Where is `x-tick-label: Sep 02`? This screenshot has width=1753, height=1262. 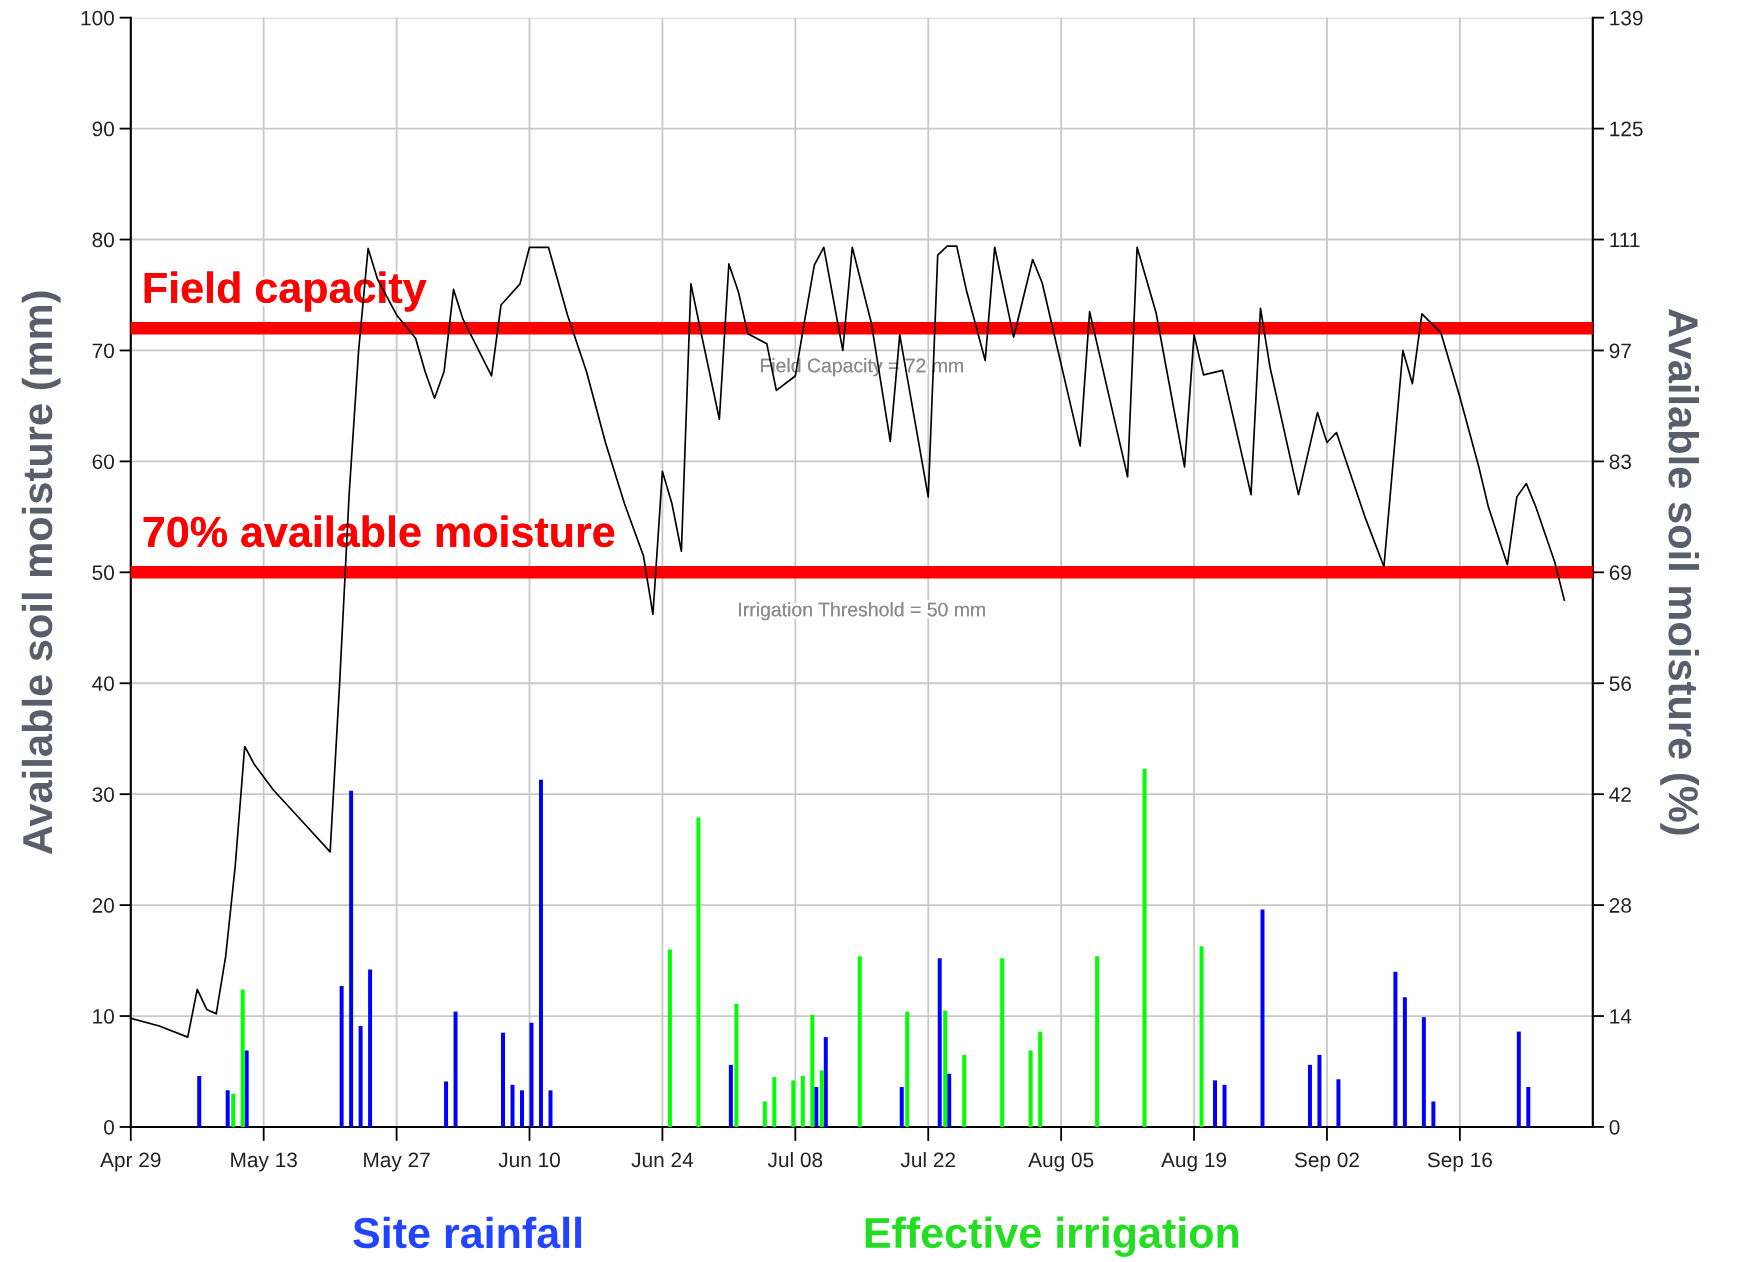 x-tick-label: Sep 02 is located at coordinates (1326, 1162).